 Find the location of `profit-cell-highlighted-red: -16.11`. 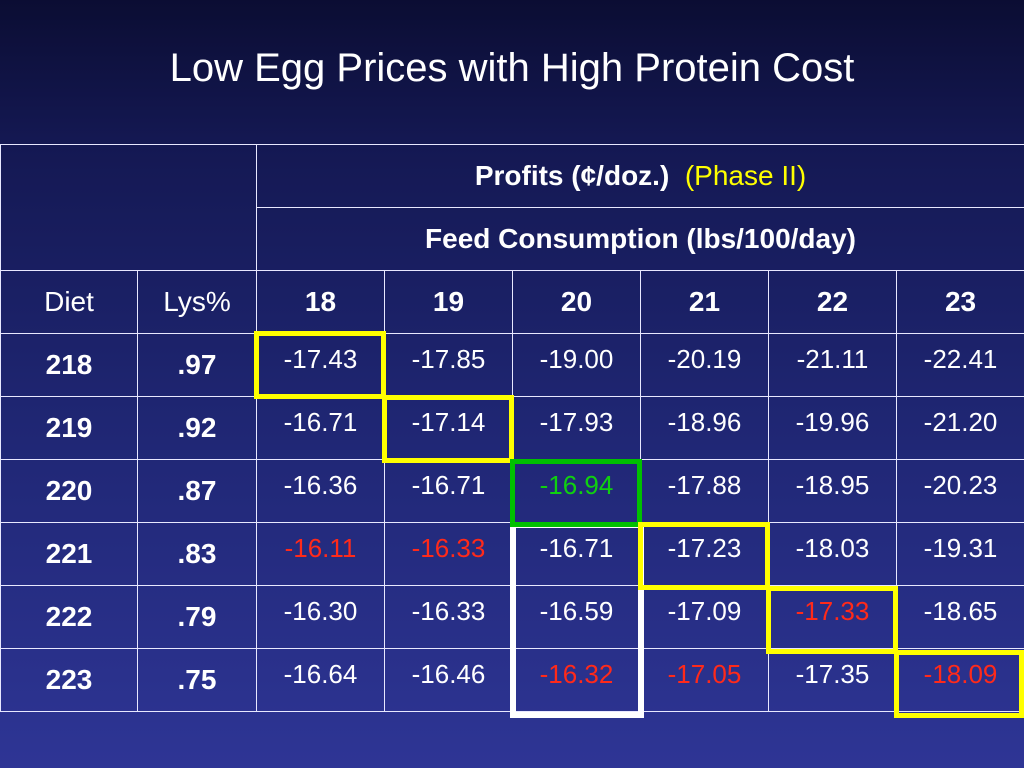

profit-cell-highlighted-red: -16.11 is located at coordinates (320, 554).